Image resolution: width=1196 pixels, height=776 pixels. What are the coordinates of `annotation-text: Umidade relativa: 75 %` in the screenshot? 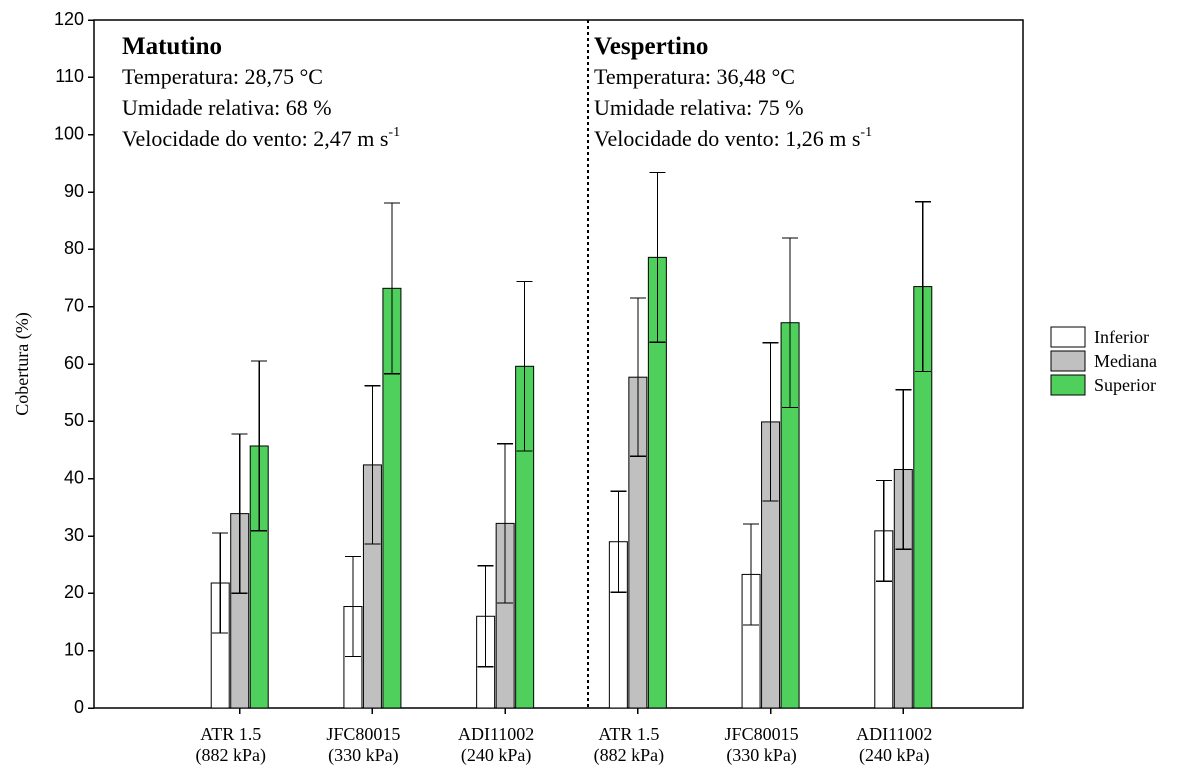 It's located at (699, 107).